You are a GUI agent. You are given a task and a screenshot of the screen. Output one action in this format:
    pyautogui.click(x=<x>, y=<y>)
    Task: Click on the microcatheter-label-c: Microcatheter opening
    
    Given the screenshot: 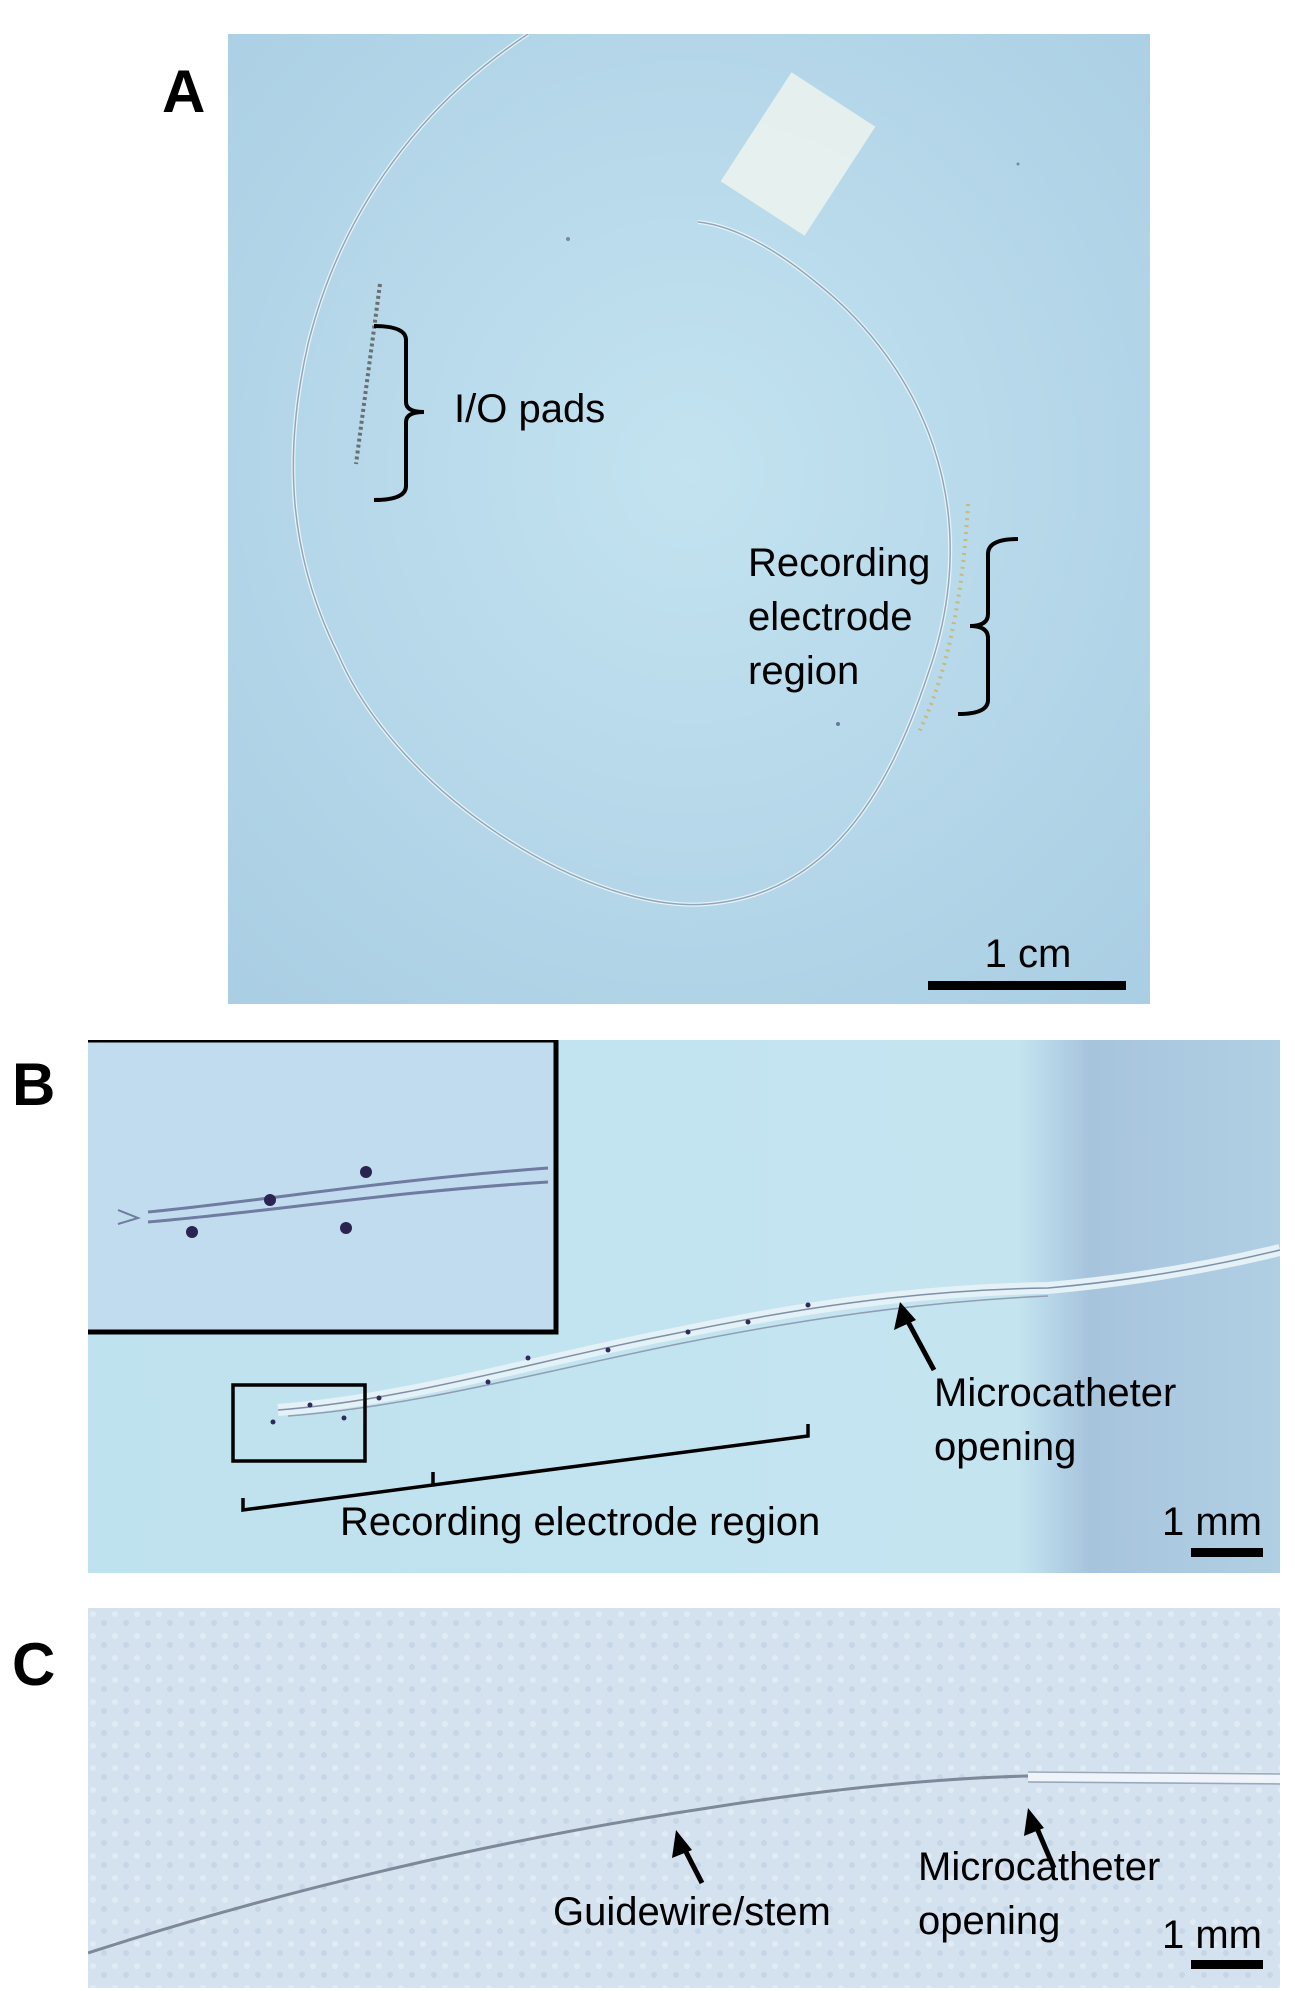 What is the action you would take?
    pyautogui.click(x=1039, y=1894)
    